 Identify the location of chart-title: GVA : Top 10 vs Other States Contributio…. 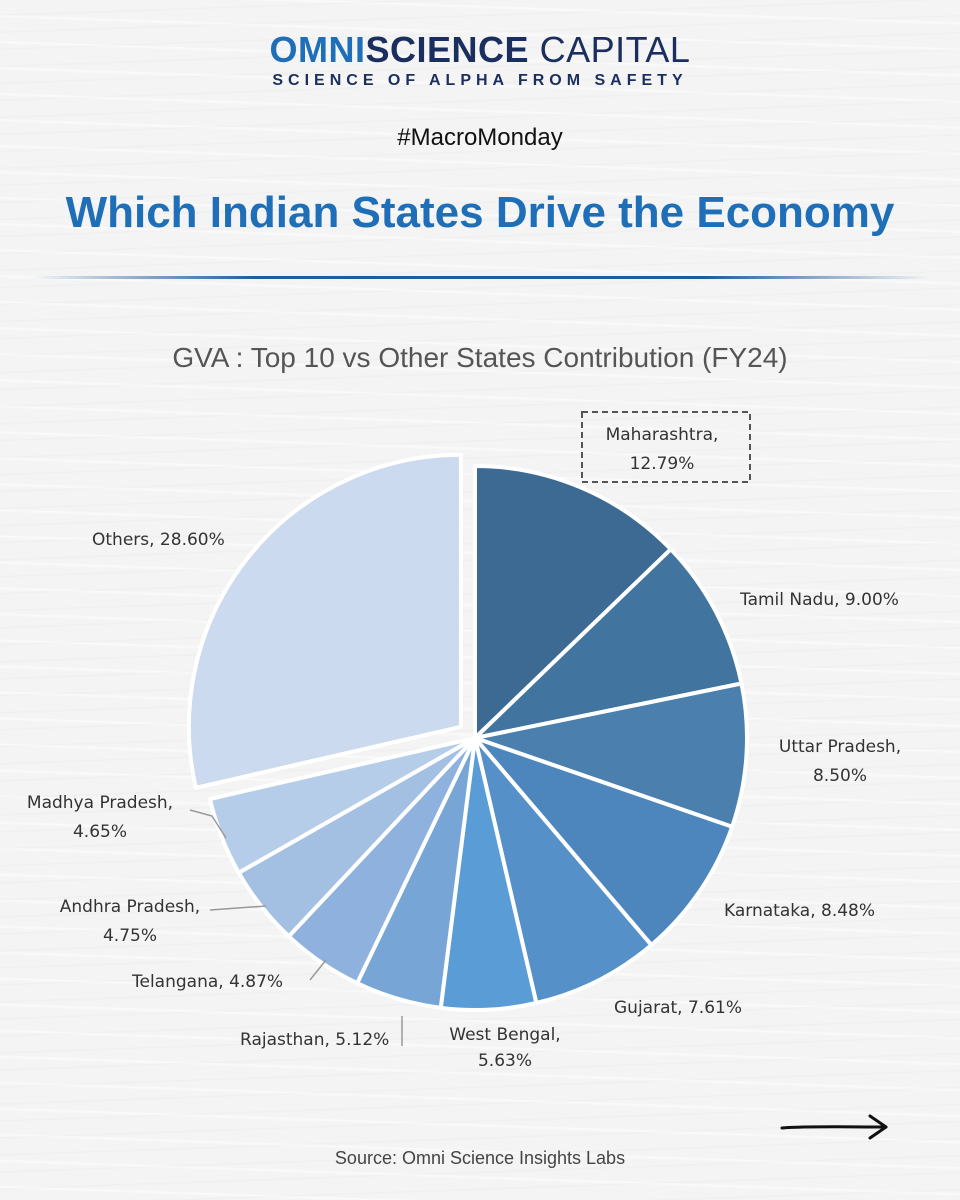
(480, 357).